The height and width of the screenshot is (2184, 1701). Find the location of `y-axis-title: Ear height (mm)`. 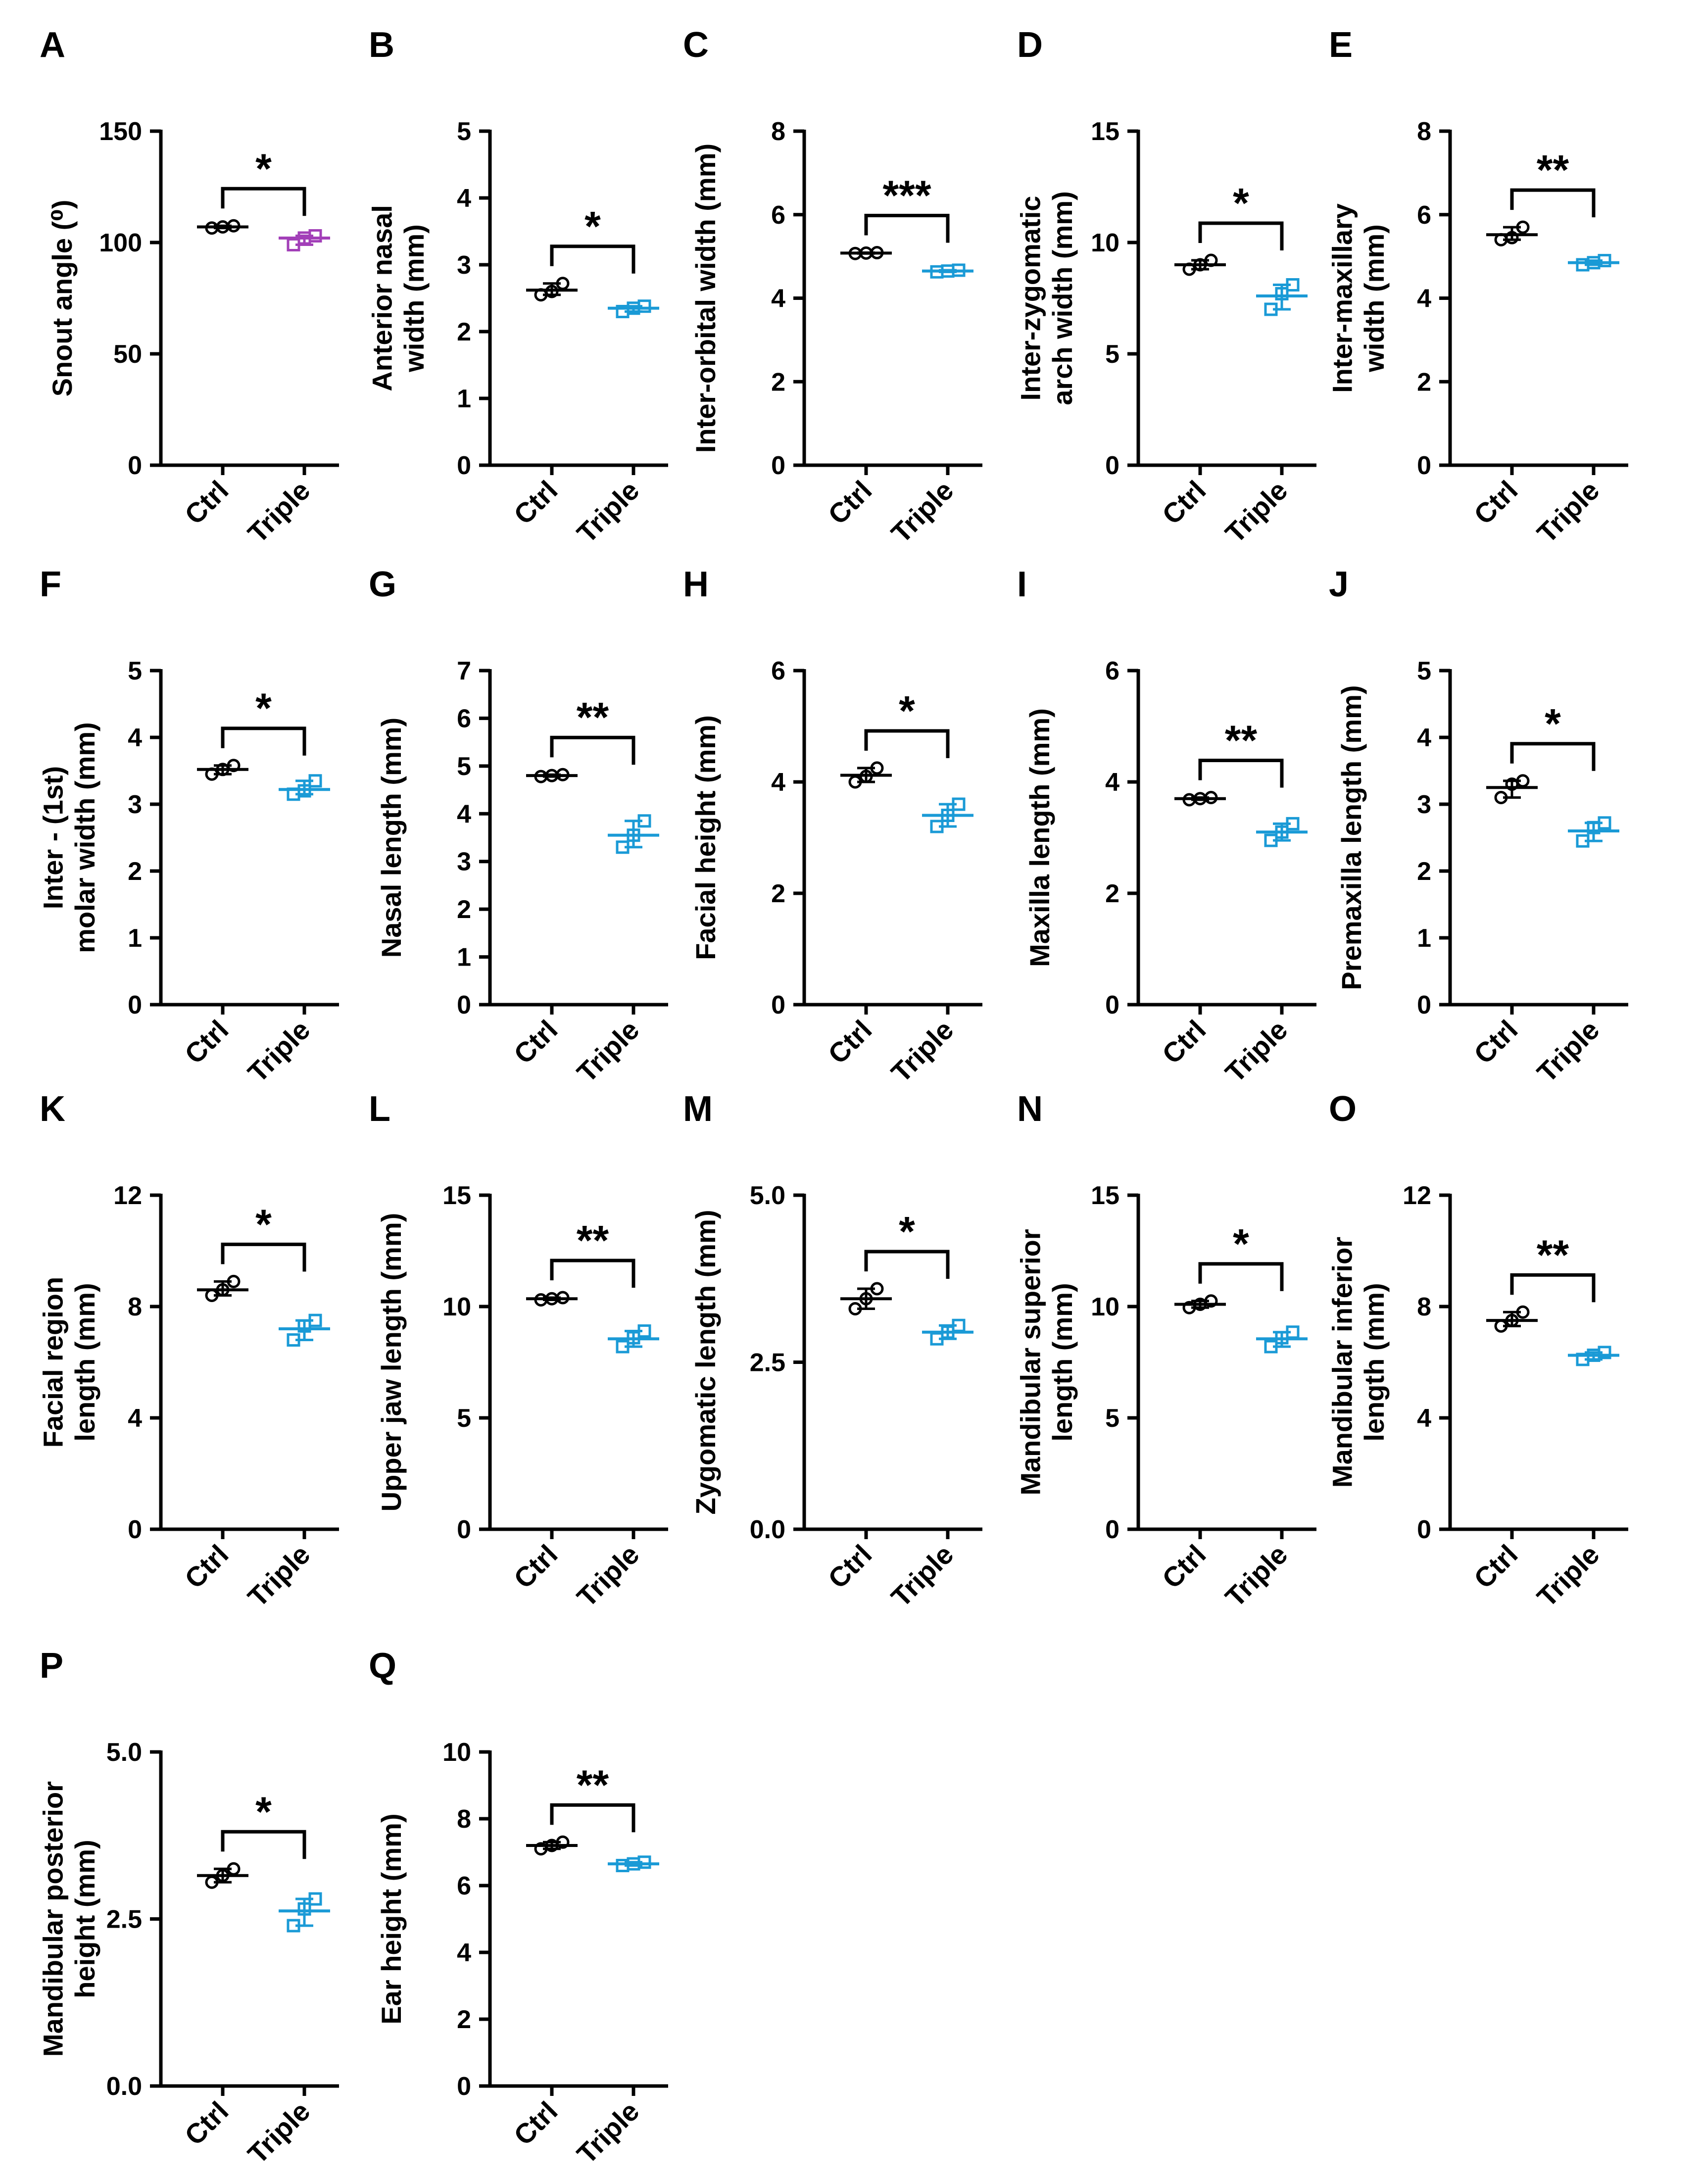

y-axis-title: Ear height (mm) is located at coordinates (391, 1918).